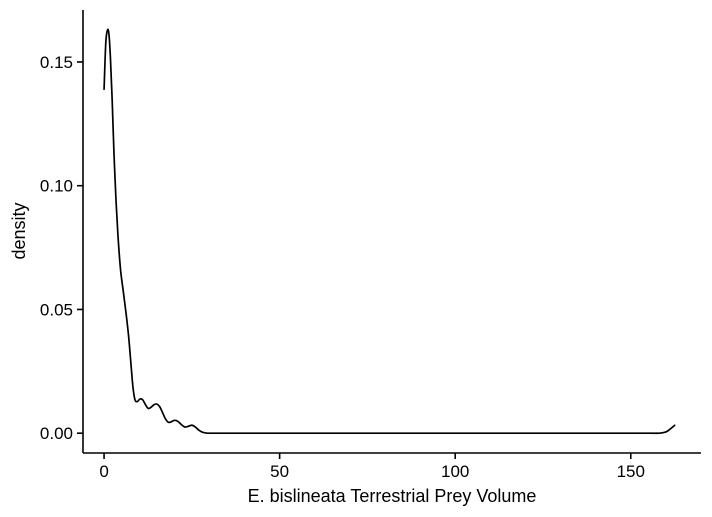 The width and height of the screenshot is (712, 517). Describe the element at coordinates (279, 471) in the screenshot. I see `x-tick-label: 50` at that location.